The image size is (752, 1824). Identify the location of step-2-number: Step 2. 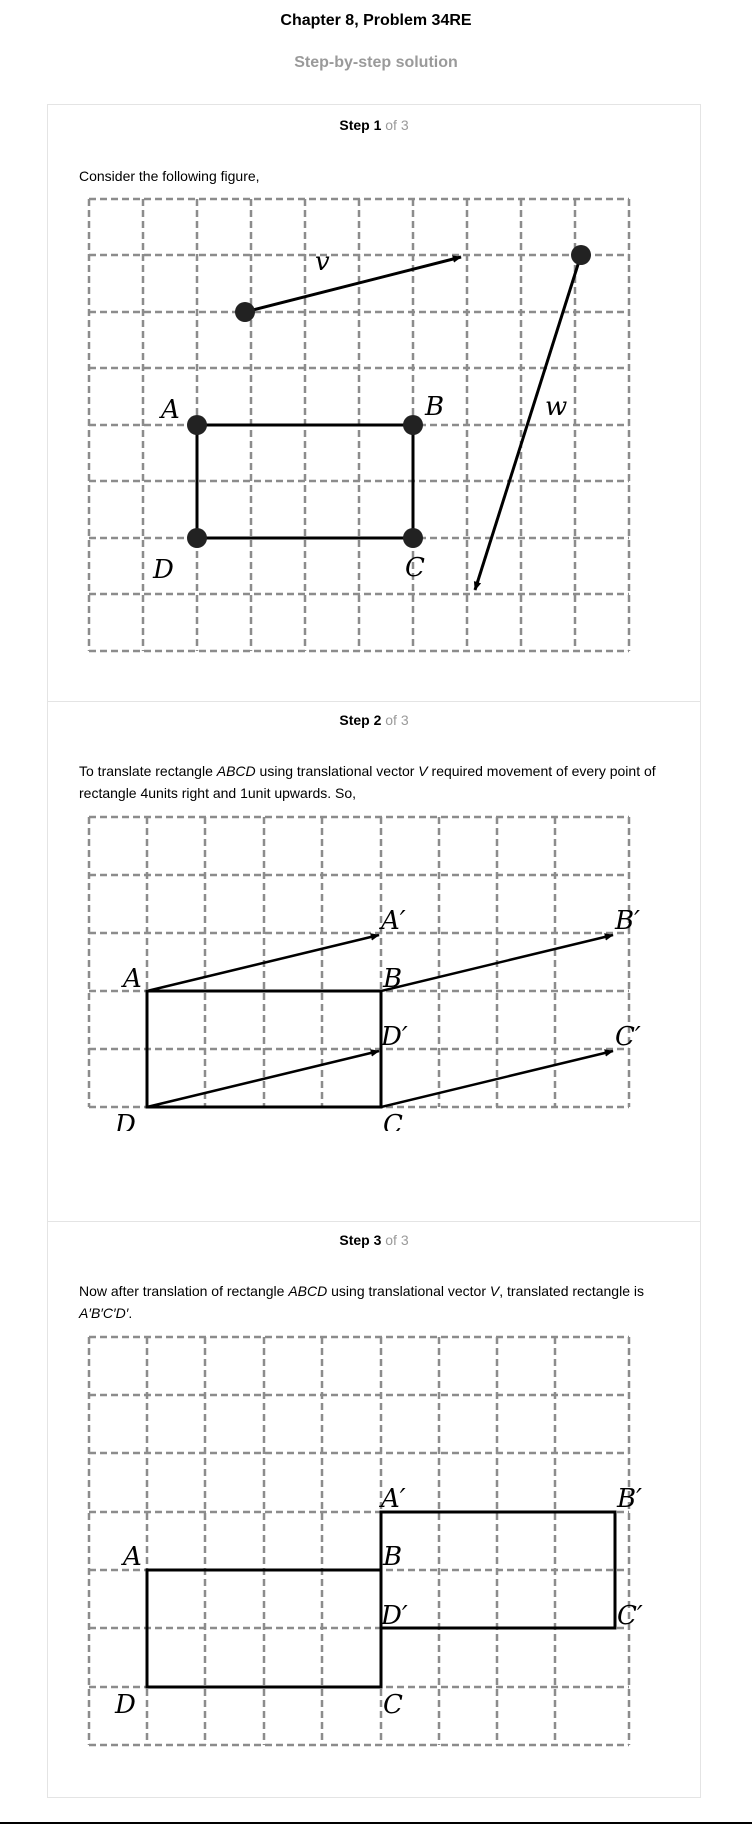
(360, 720).